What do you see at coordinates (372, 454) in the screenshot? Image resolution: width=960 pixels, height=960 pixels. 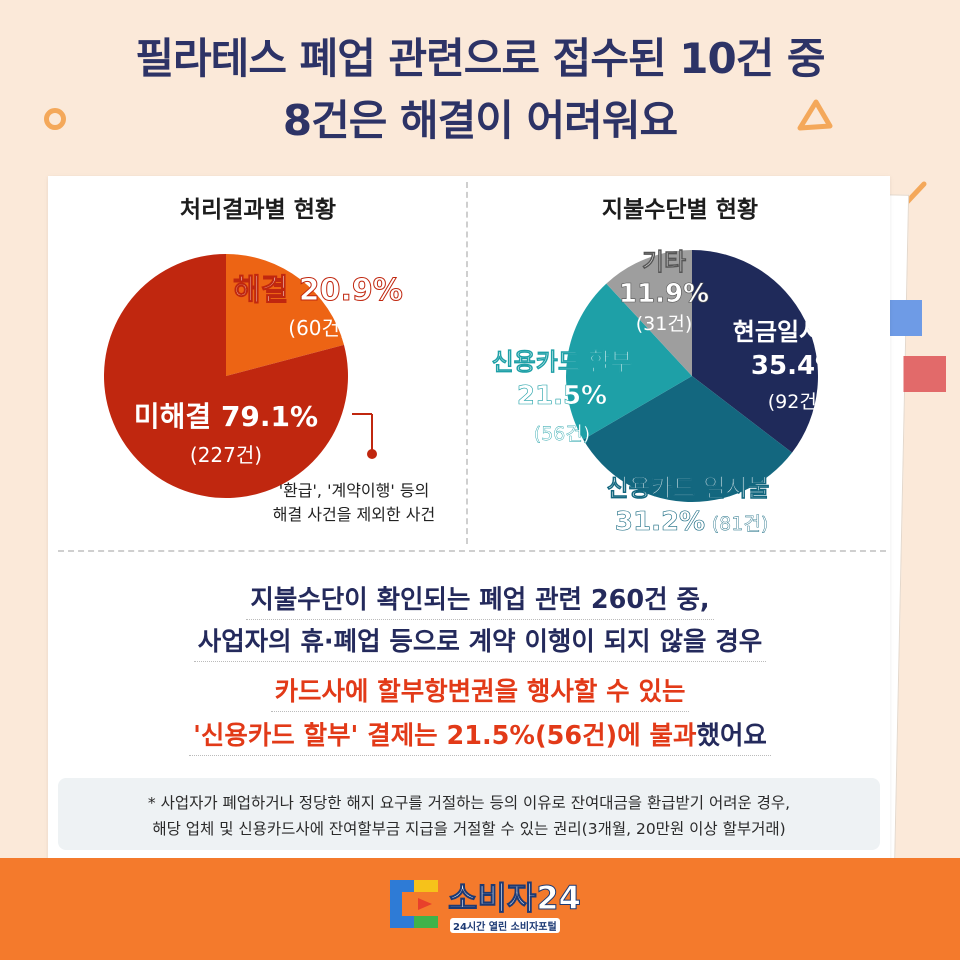 I see `annotation-dot` at bounding box center [372, 454].